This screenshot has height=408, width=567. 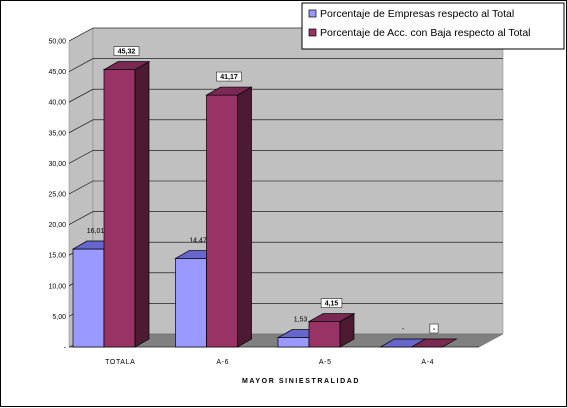 What do you see at coordinates (57, 164) in the screenshot?
I see `y-tick-label: 30,00` at bounding box center [57, 164].